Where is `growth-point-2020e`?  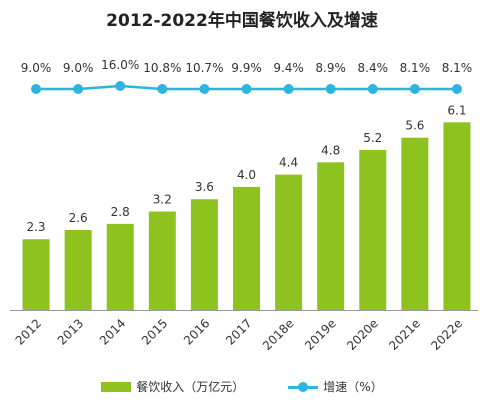
growth-point-2020e is located at coordinates (372, 89).